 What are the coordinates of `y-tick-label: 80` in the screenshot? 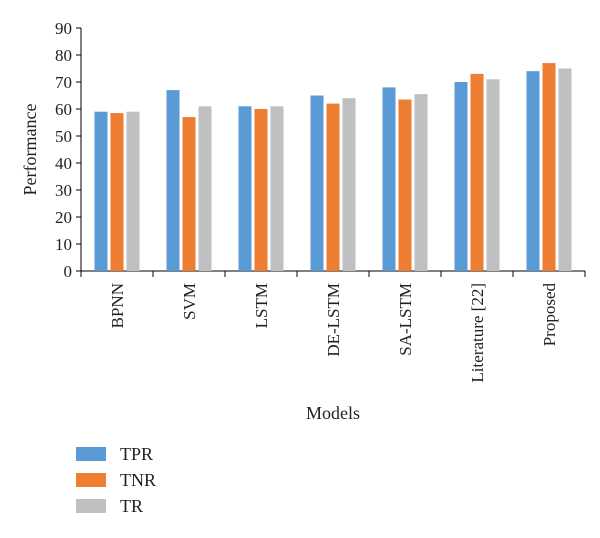 It's located at (63, 55).